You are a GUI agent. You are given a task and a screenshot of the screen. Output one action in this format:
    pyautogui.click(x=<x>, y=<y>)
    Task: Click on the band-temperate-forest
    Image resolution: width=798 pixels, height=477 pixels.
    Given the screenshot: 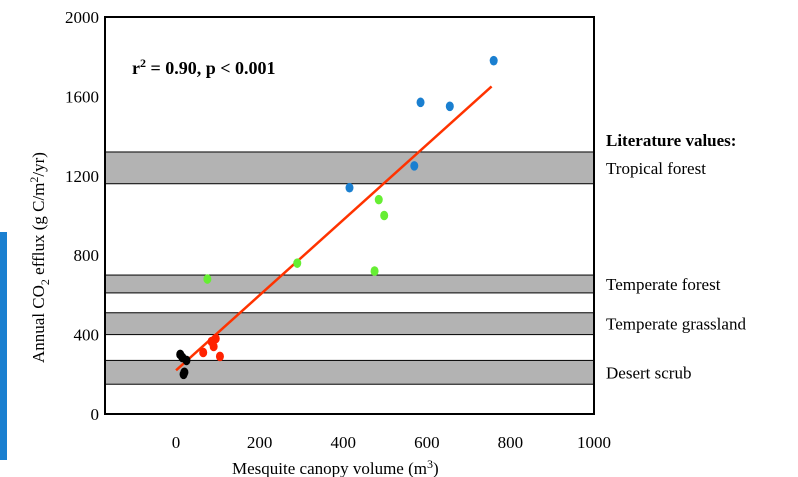 What is the action you would take?
    pyautogui.click(x=349, y=284)
    